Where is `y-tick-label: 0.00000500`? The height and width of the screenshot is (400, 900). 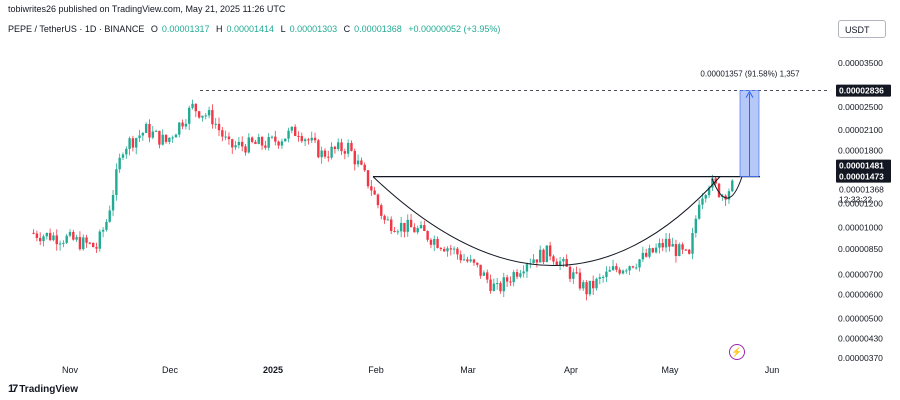
y-tick-label: 0.00000500 is located at coordinates (860, 318).